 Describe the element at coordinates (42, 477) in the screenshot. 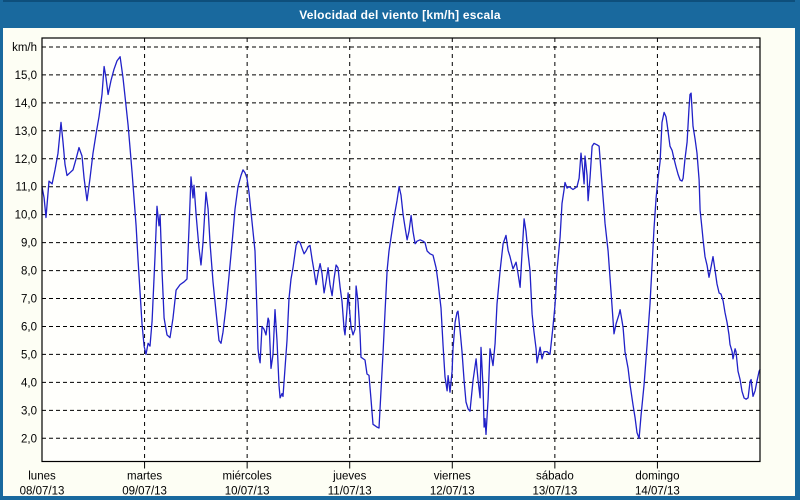

I see `day-name-label: lunes` at that location.